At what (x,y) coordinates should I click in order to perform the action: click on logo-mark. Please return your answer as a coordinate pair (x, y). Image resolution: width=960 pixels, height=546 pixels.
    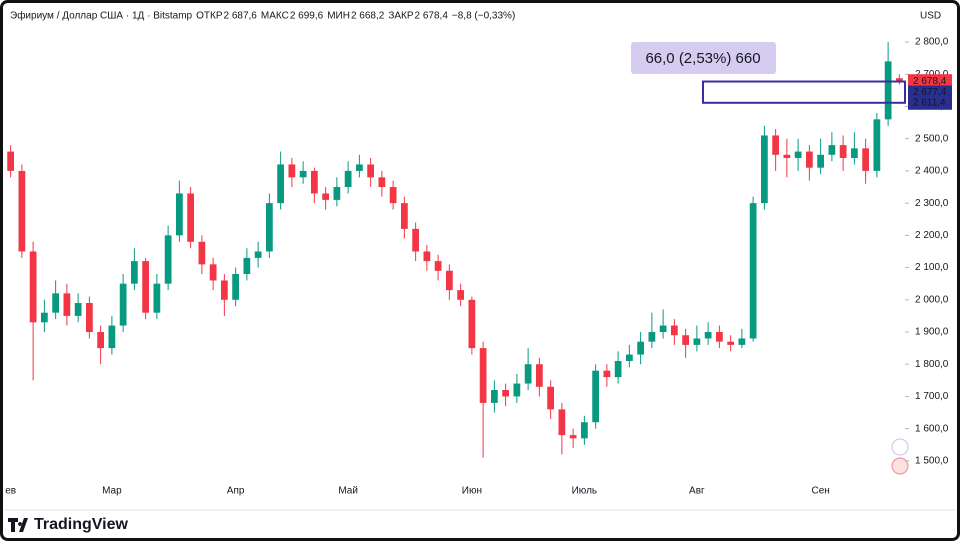
    Looking at the image, I should click on (18, 525).